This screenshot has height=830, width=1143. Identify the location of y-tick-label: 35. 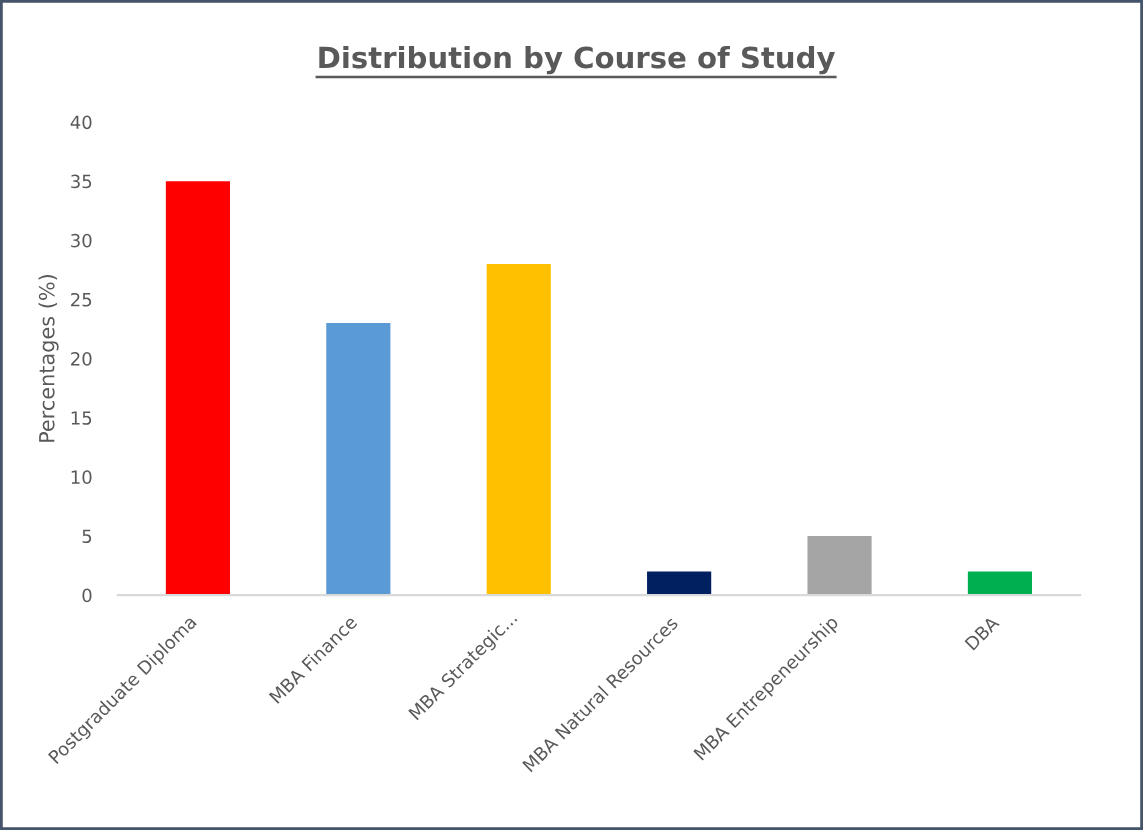
(81, 181).